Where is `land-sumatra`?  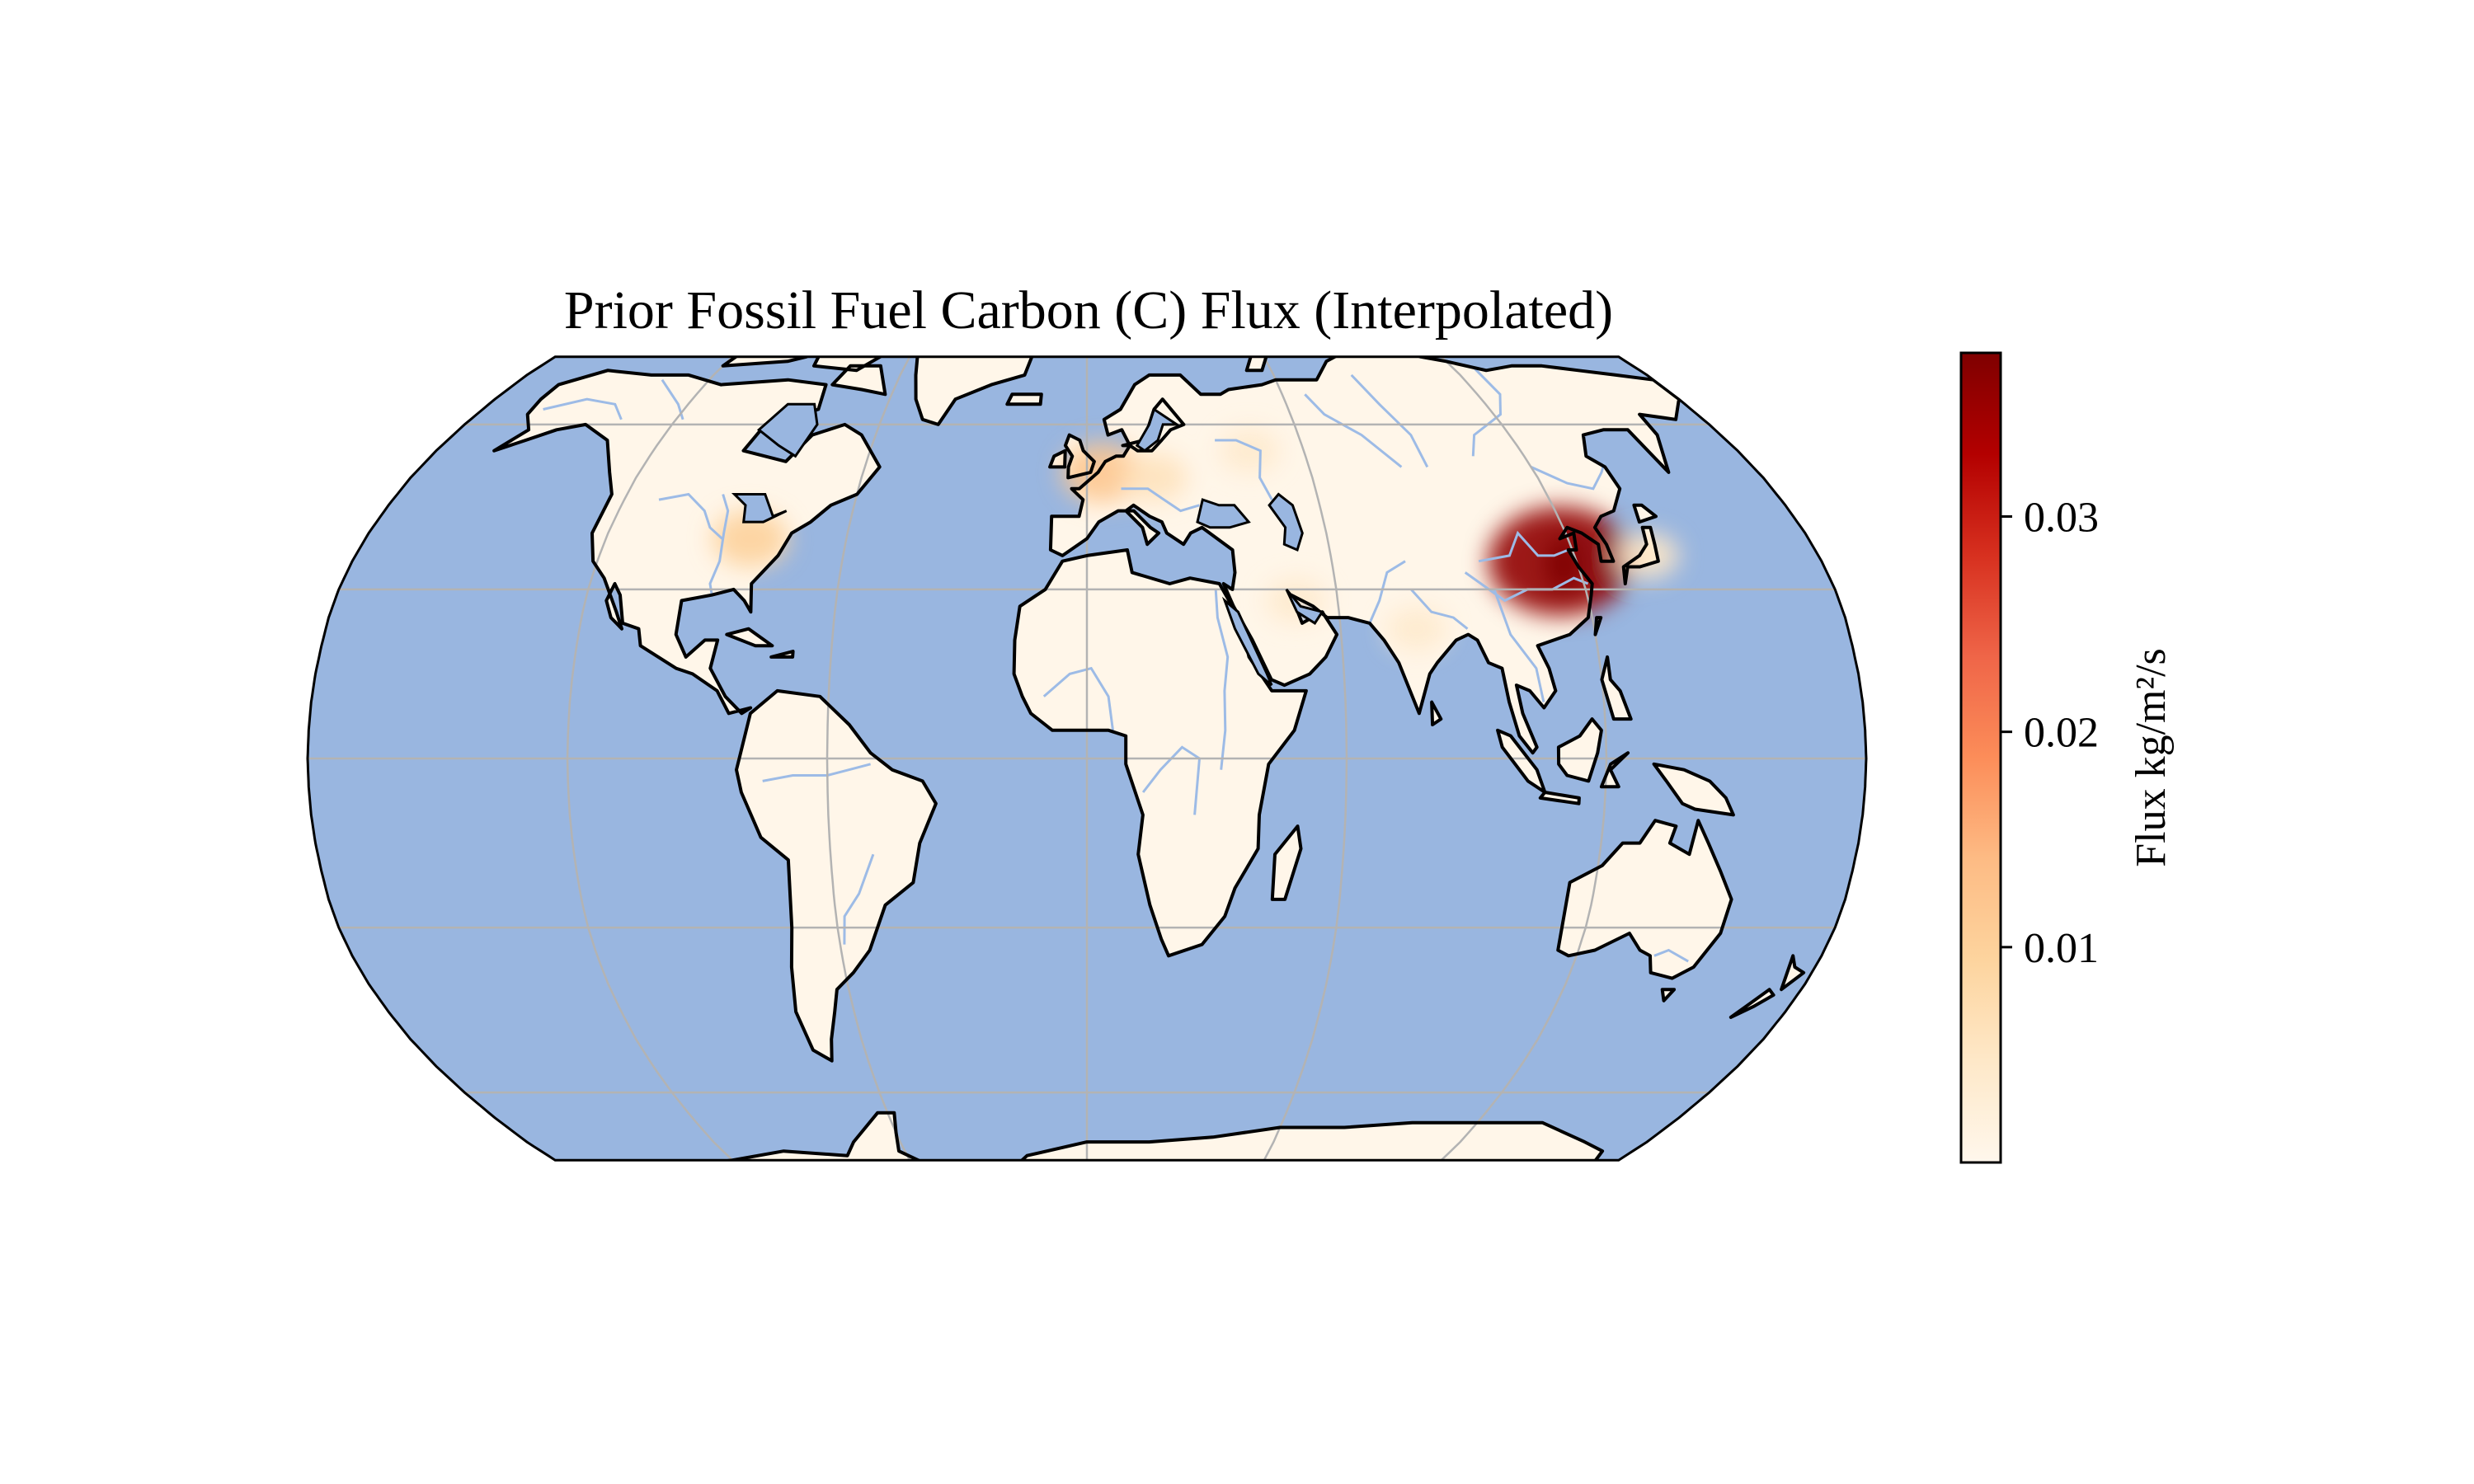 land-sumatra is located at coordinates (1521, 761).